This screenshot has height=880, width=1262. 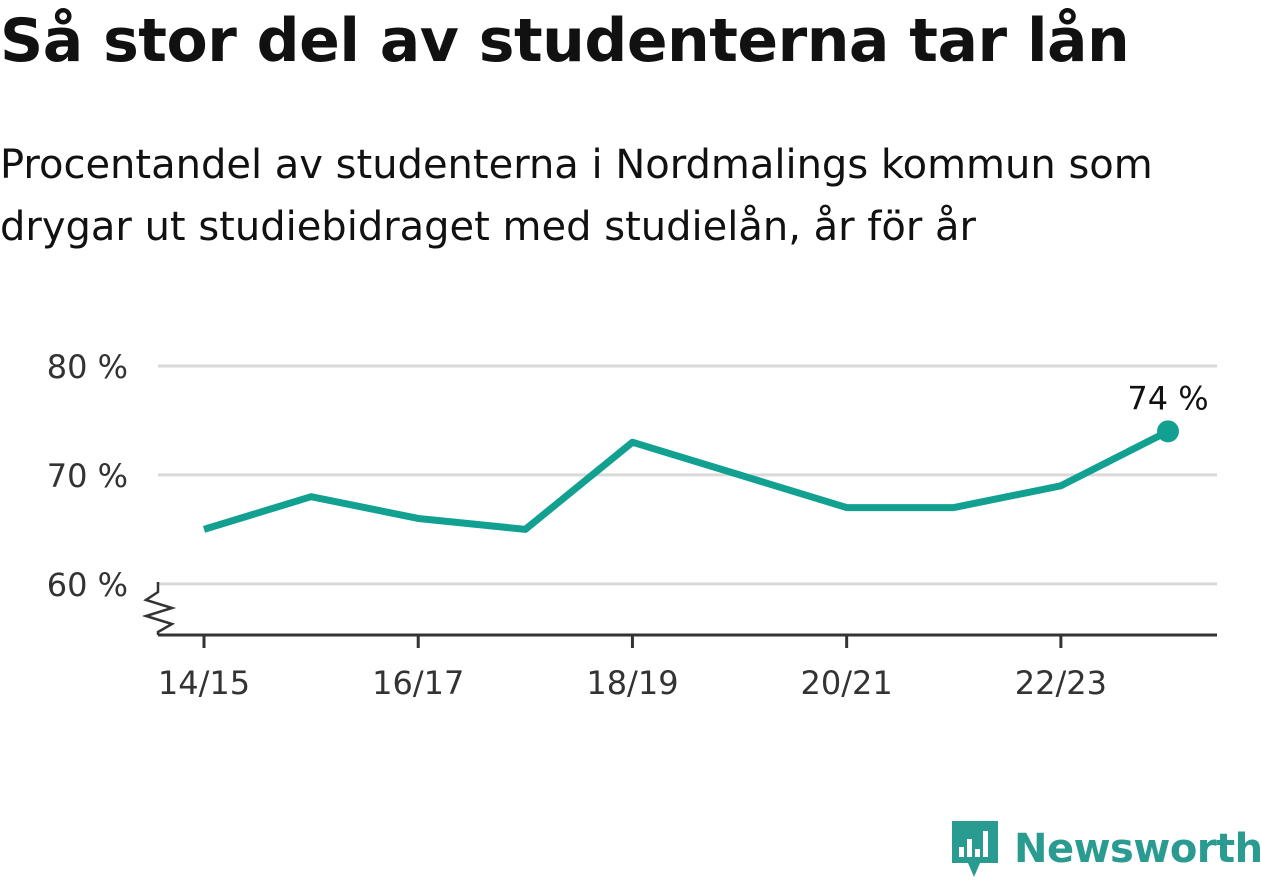 What do you see at coordinates (975, 849) in the screenshot?
I see `newsworthy-logo-icon` at bounding box center [975, 849].